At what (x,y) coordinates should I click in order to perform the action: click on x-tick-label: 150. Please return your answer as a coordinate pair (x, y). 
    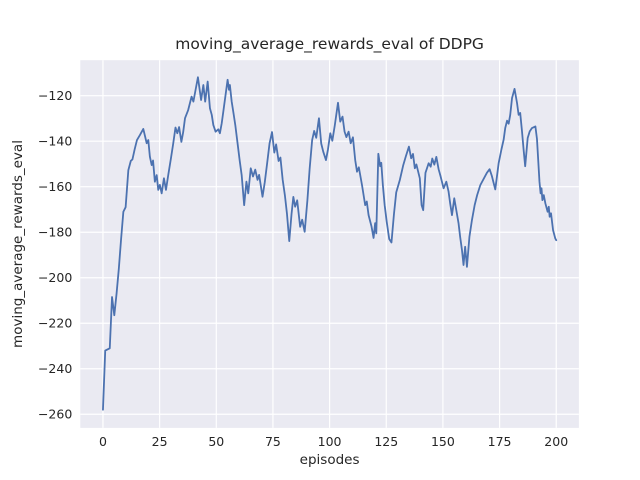
    Looking at the image, I should click on (443, 441).